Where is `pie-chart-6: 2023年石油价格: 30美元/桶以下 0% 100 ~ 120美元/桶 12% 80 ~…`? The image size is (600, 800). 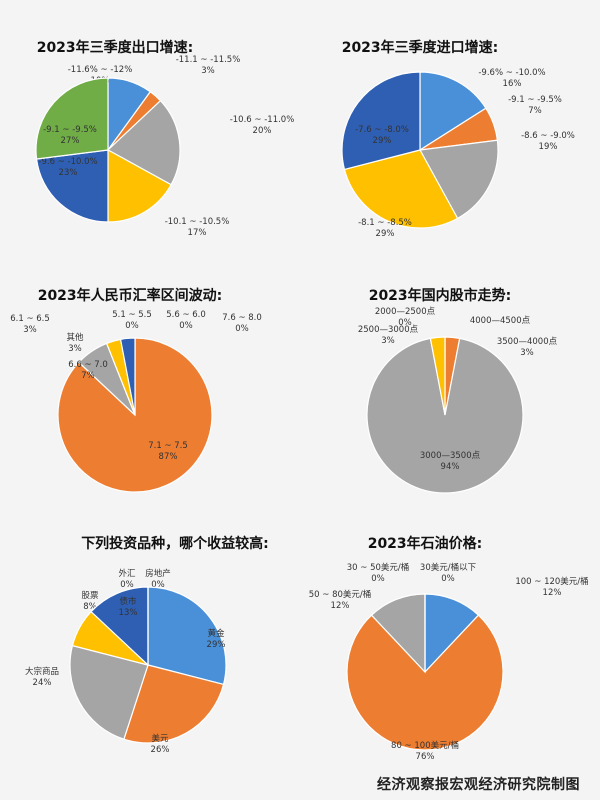 pie-chart-6: 2023年石油价格: 30美元/桶以下 0% 100 ~ 120美元/桶 12% 80 ~… is located at coordinates (449, 648).